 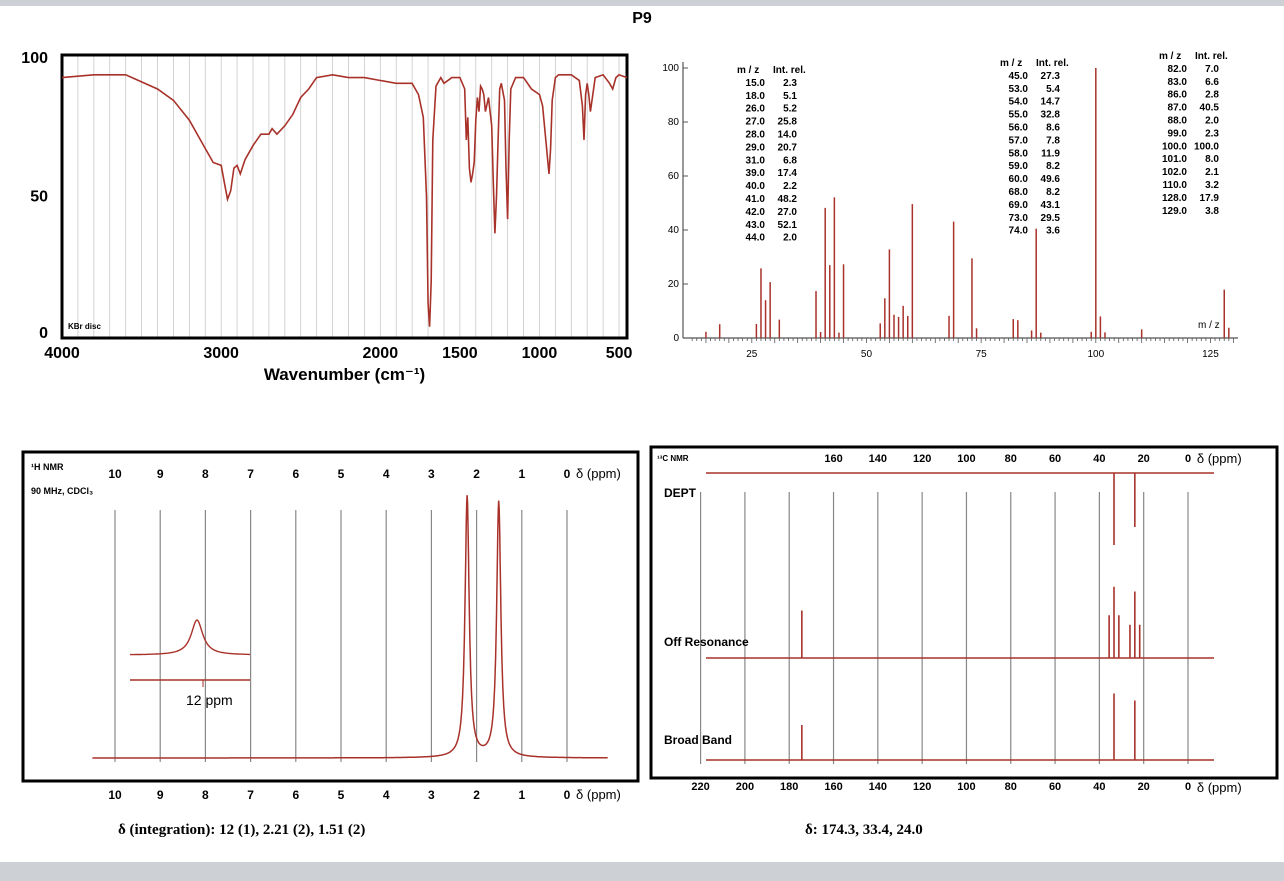 What do you see at coordinates (788, 212) in the screenshot?
I see `ms-table-int: 27.0` at bounding box center [788, 212].